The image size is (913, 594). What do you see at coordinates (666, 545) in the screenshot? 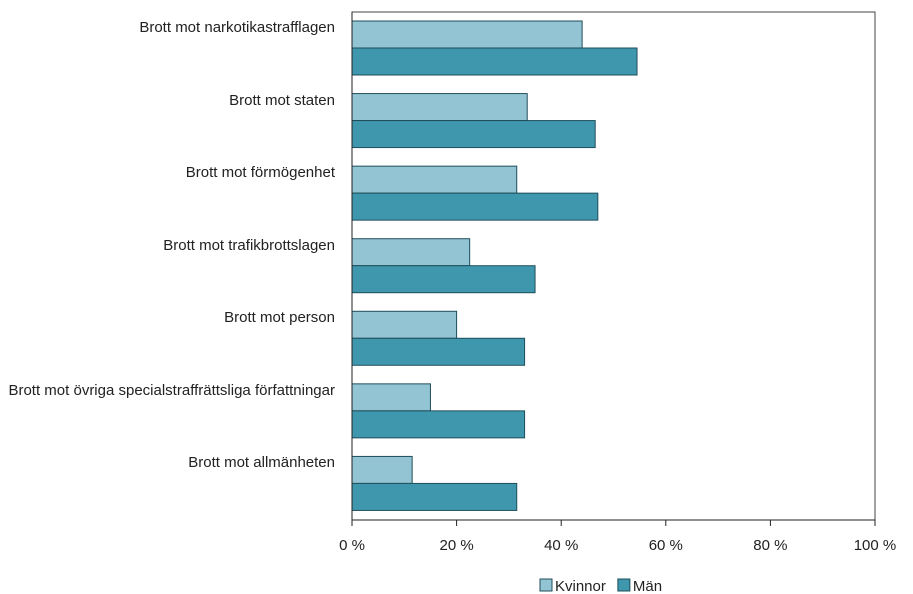
I see `x-tick-label: 60 %` at bounding box center [666, 545].